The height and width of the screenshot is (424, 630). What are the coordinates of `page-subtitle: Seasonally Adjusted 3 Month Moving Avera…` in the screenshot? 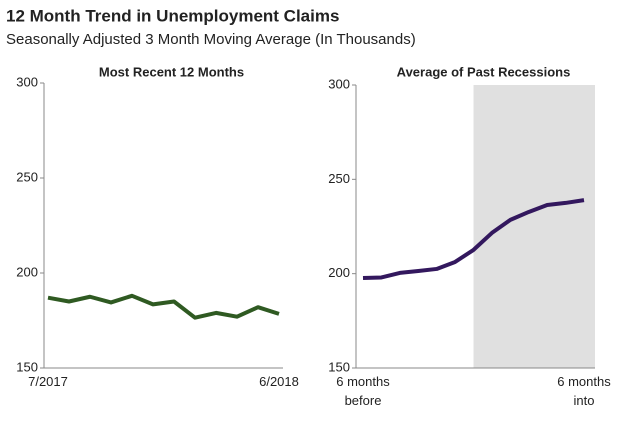 It's located at (211, 39).